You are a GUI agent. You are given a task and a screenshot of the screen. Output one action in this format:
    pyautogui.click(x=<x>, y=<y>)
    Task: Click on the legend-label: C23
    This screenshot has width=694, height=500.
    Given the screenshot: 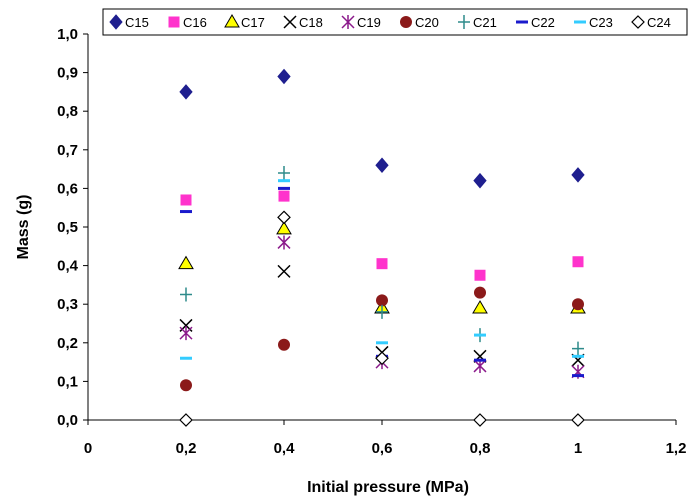 What is the action you would take?
    pyautogui.click(x=601, y=22)
    